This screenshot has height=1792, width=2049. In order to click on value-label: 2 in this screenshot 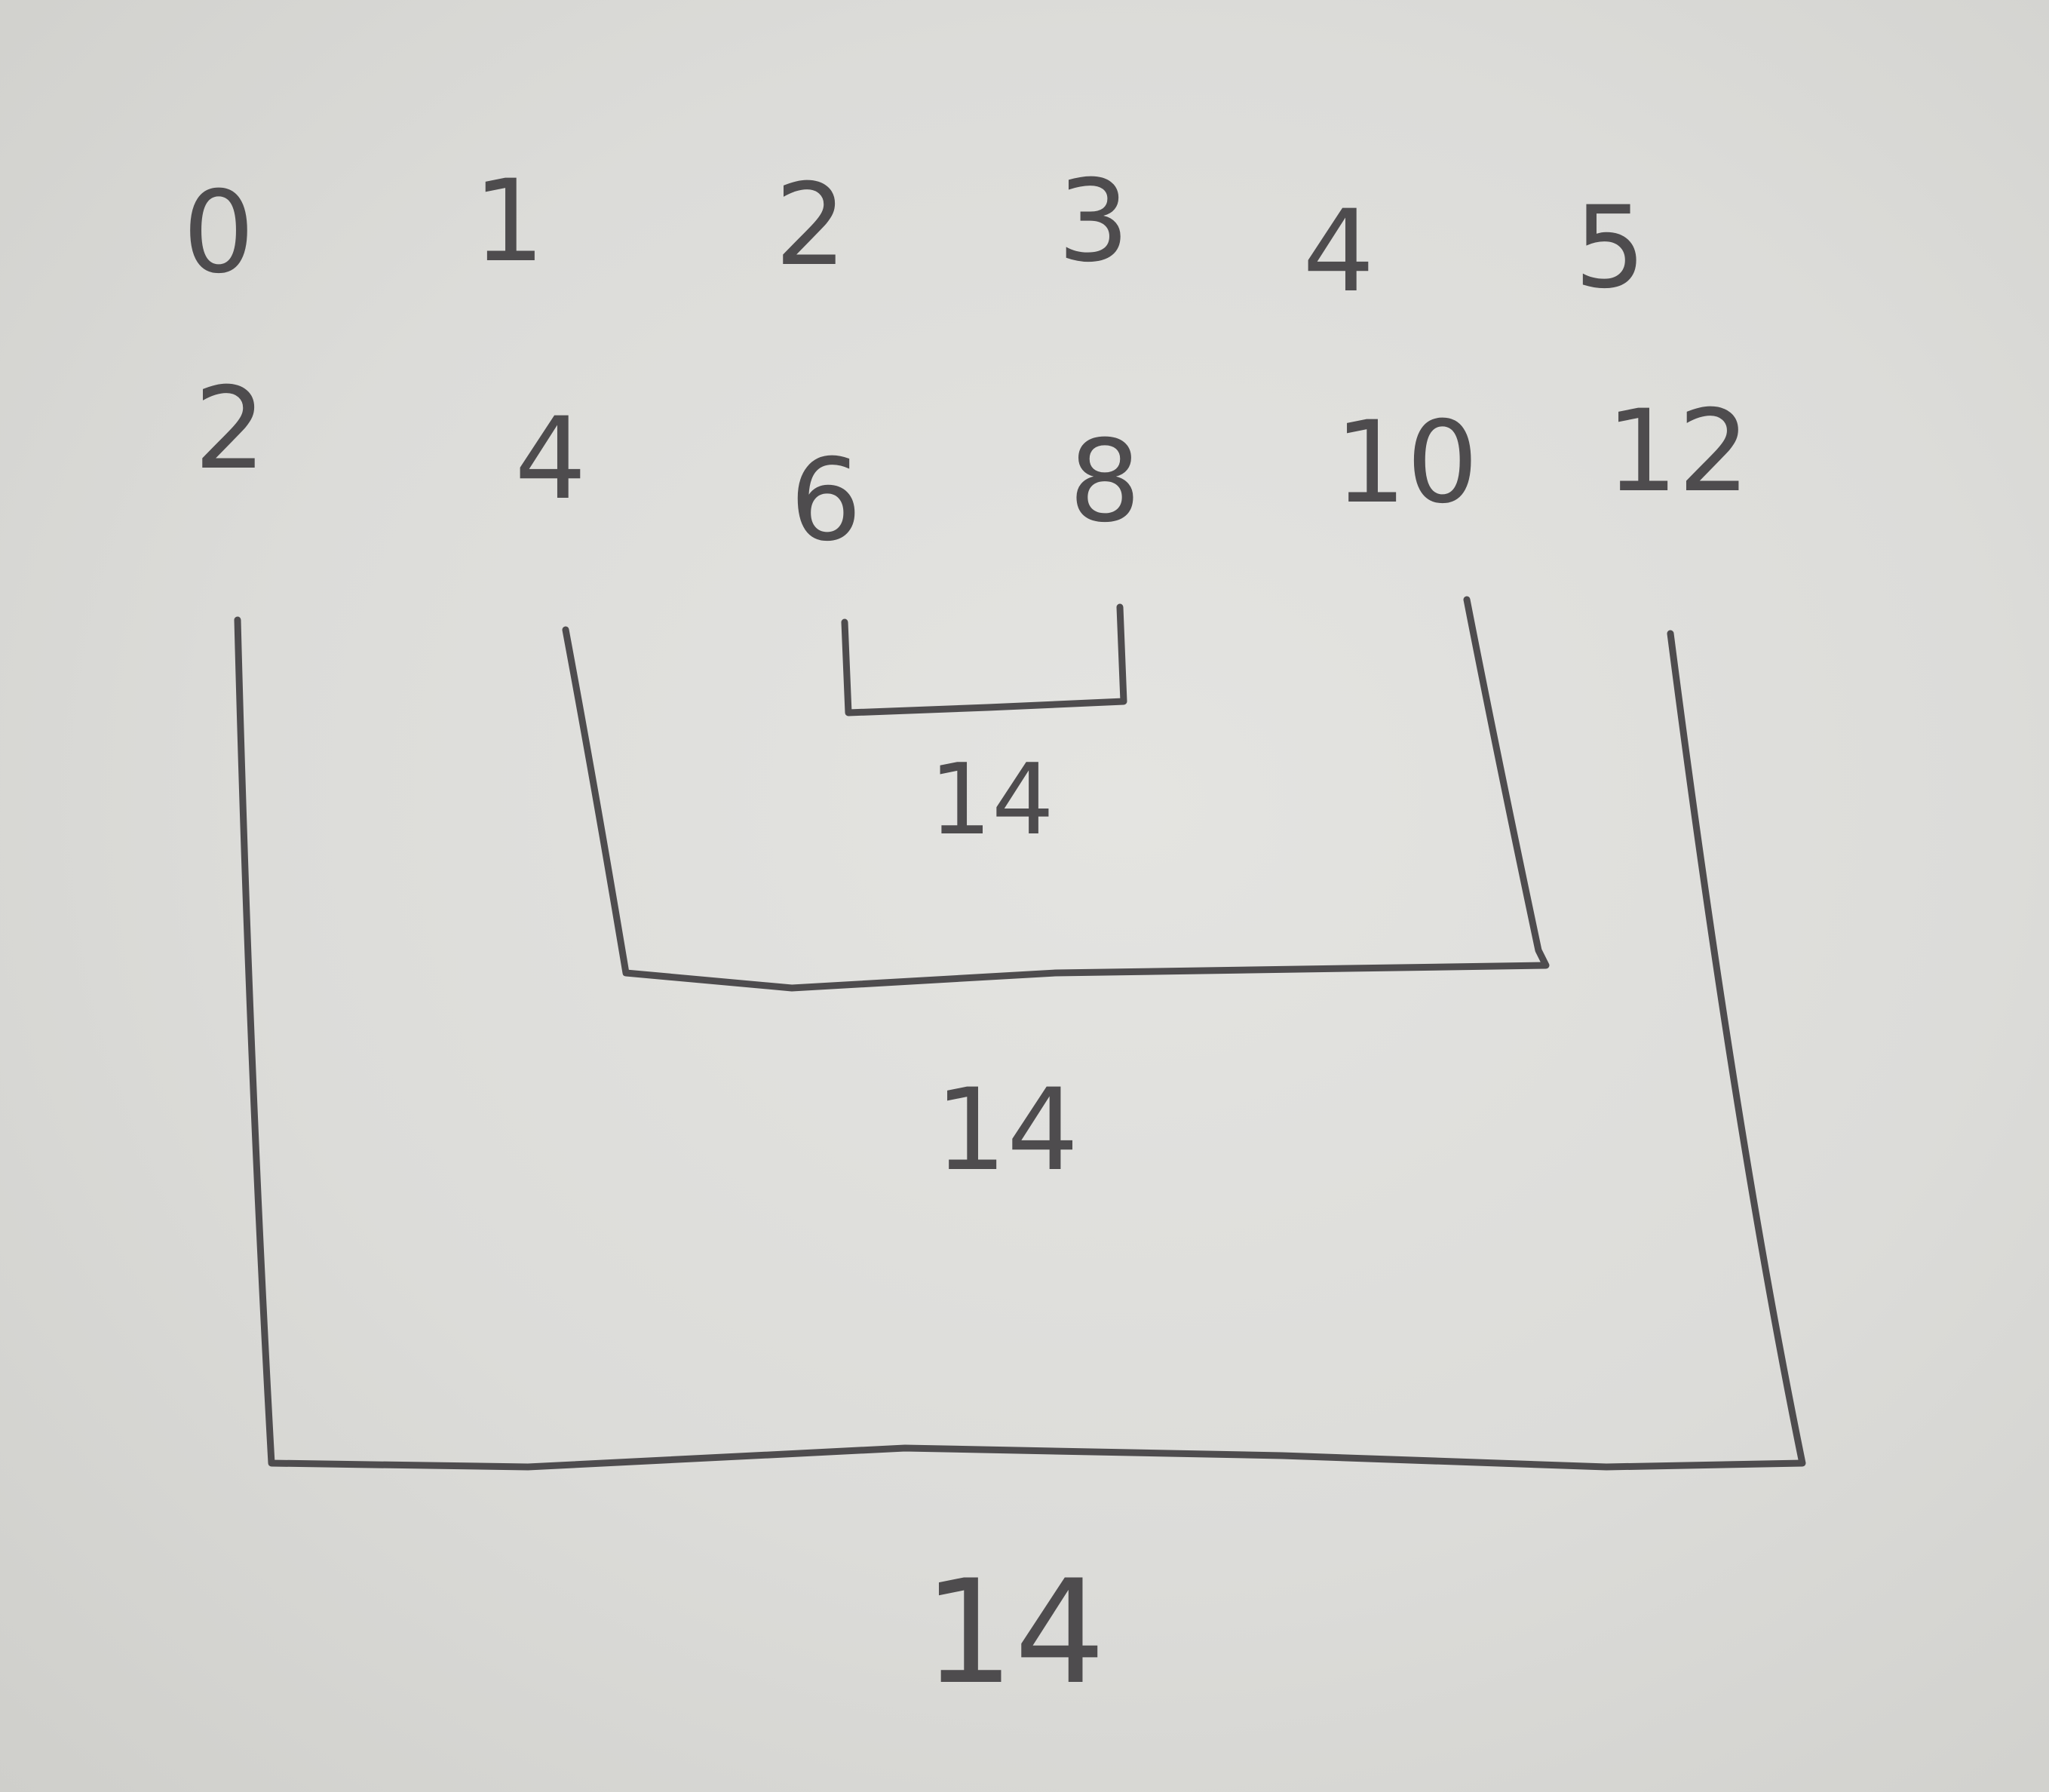, I will do `click(229, 430)`.